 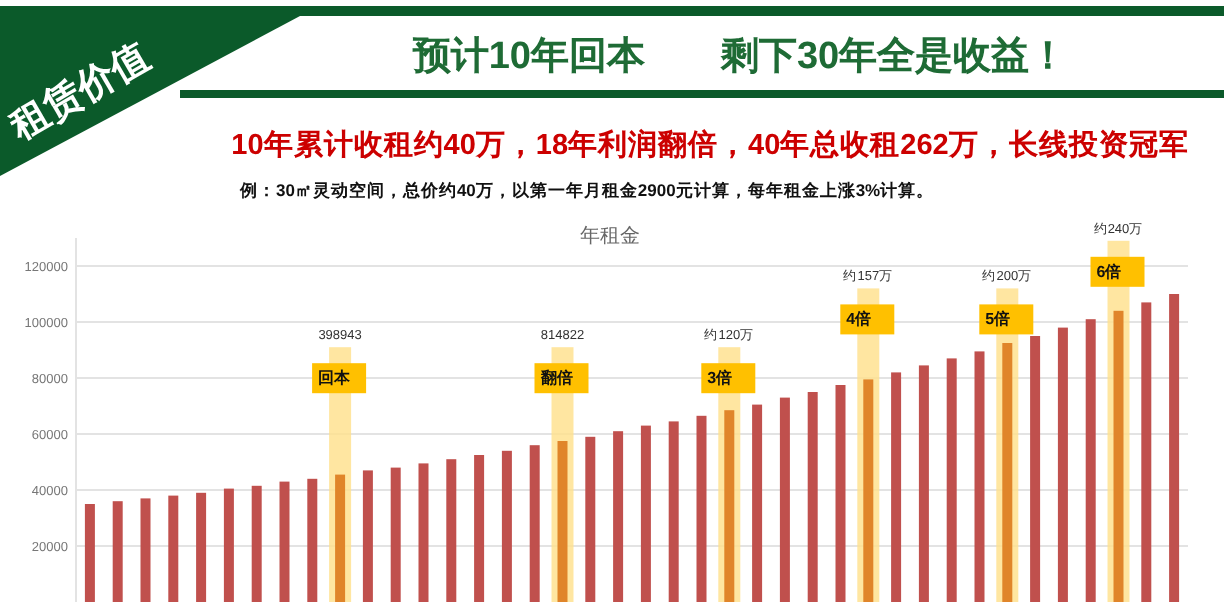 I want to click on text: 例：30㎡灵动空间，总价约40万，以第一年月租金2900元计算，每年租金上涨3%计算。, so click(x=586, y=190).